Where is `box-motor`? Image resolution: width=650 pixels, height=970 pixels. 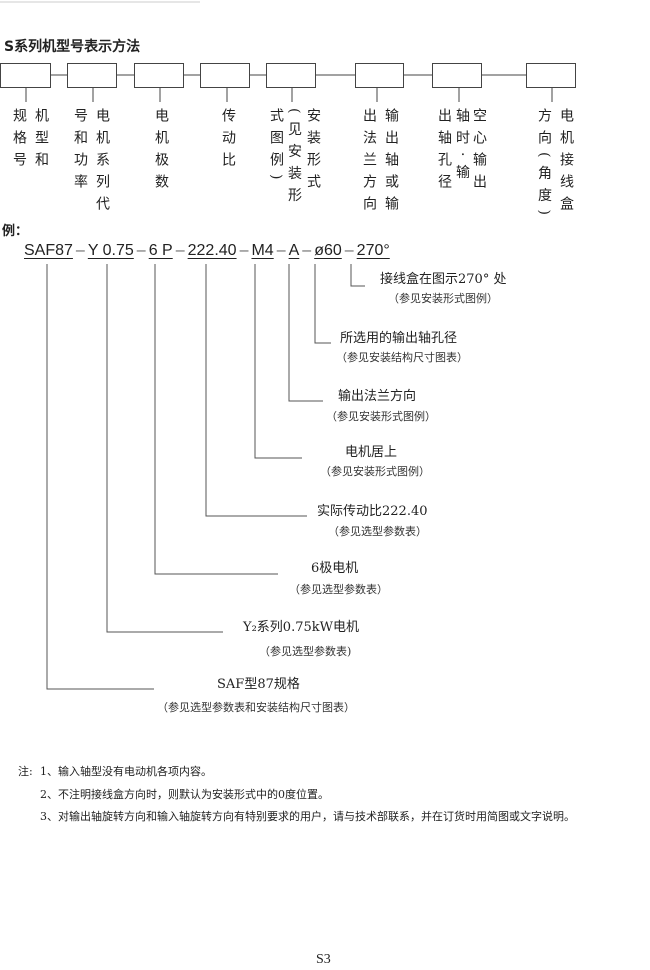 box-motor is located at coordinates (92, 75).